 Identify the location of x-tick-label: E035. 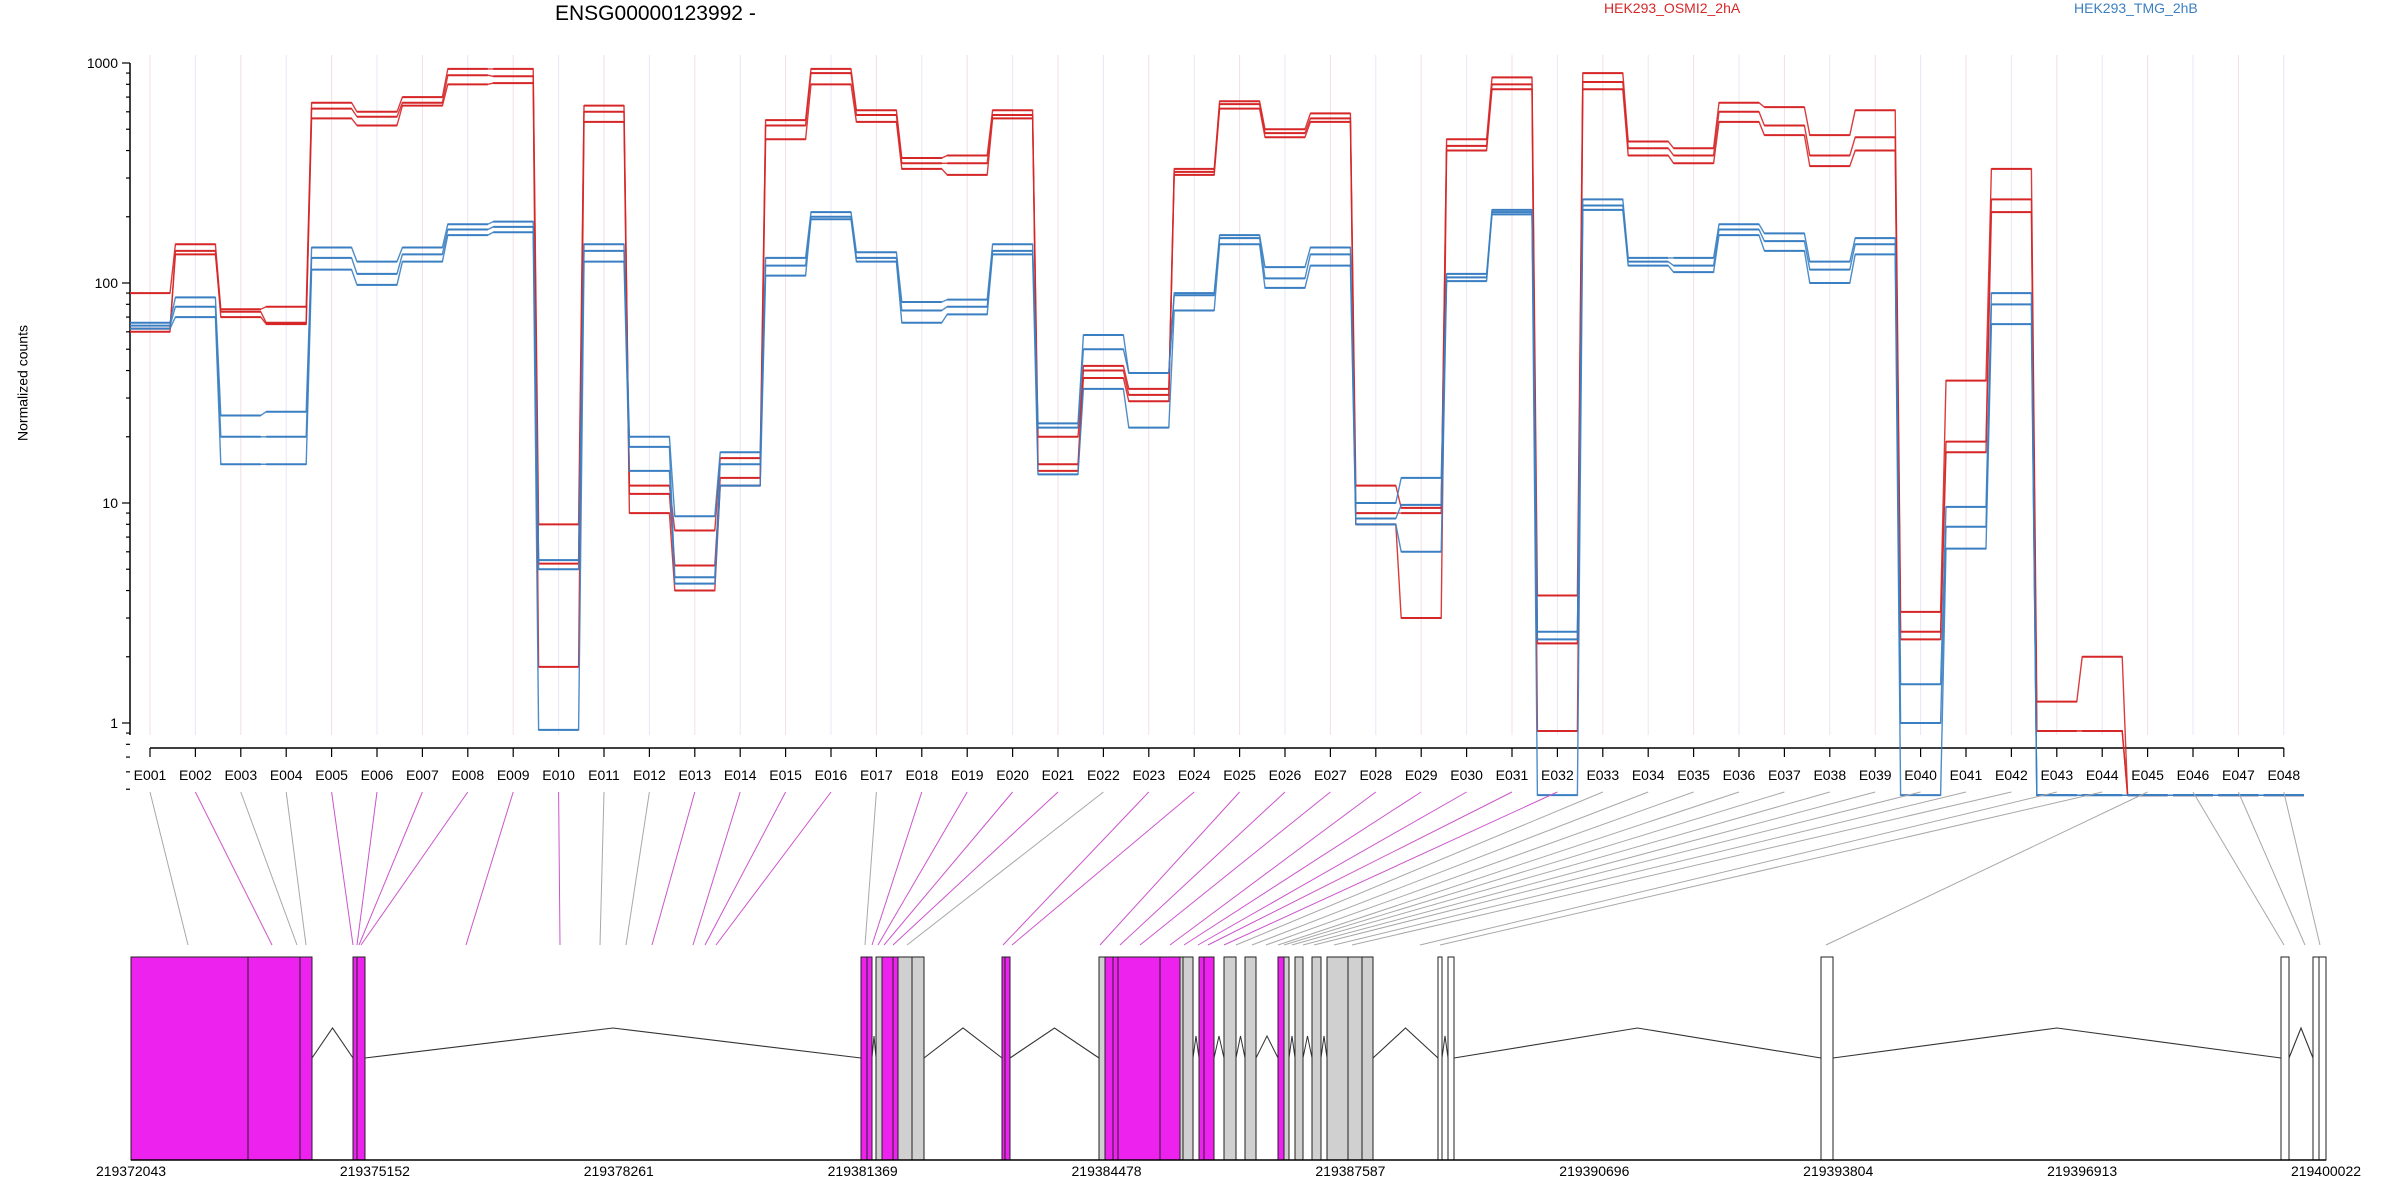
(1693, 775).